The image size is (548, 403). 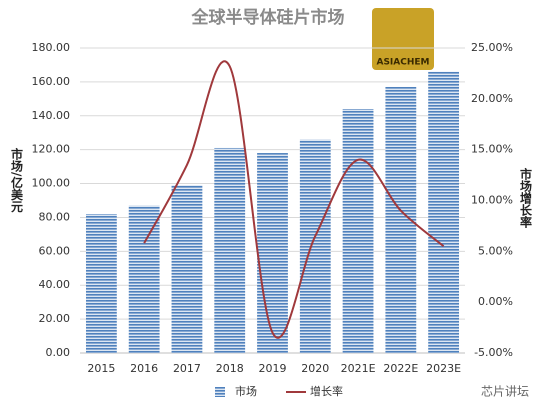 What do you see at coordinates (230, 368) in the screenshot?
I see `x-tick-label: 2018` at bounding box center [230, 368].